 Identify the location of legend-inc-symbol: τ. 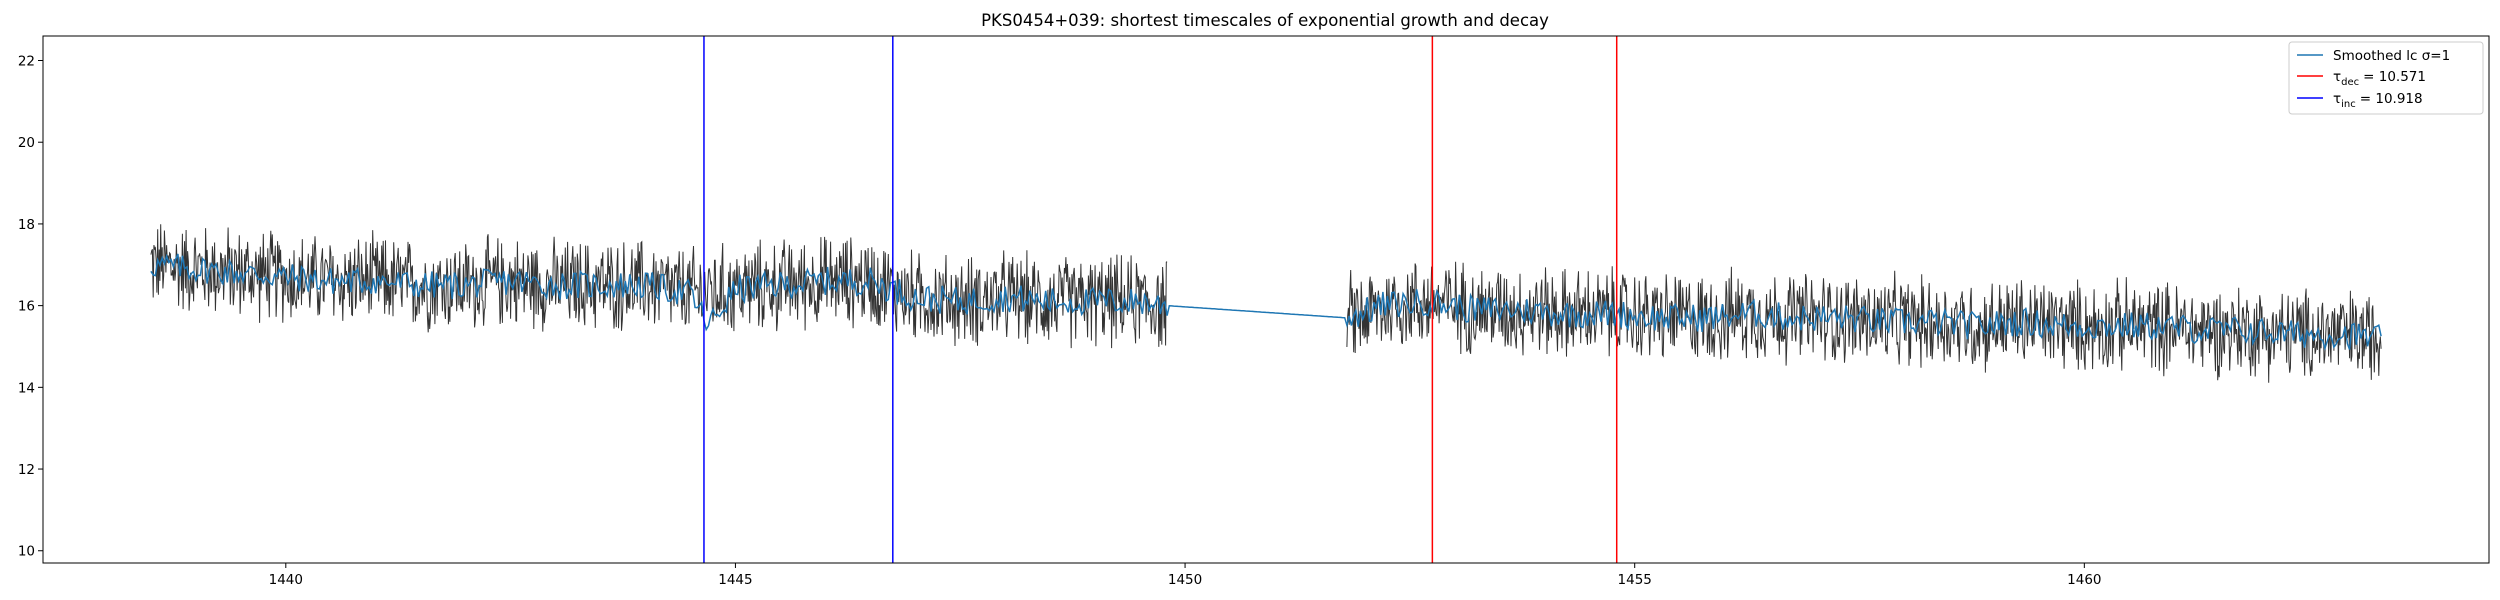
(2337, 99).